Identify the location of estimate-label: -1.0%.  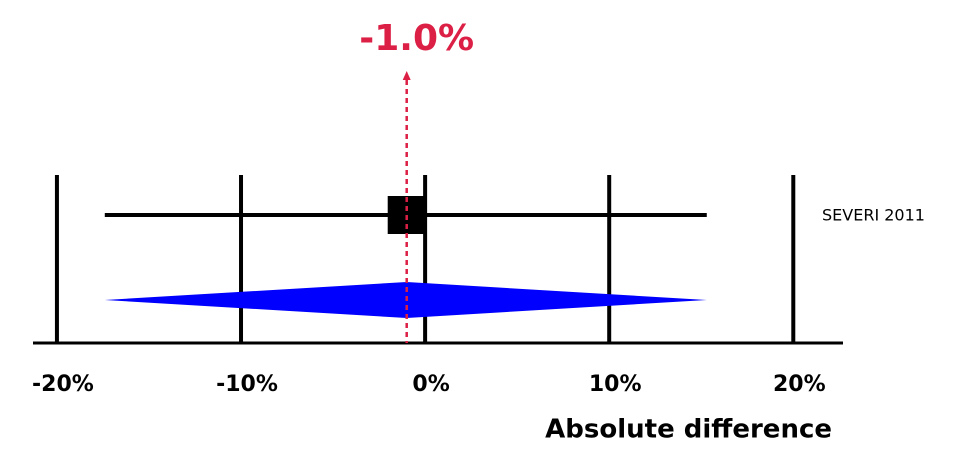
(416, 38).